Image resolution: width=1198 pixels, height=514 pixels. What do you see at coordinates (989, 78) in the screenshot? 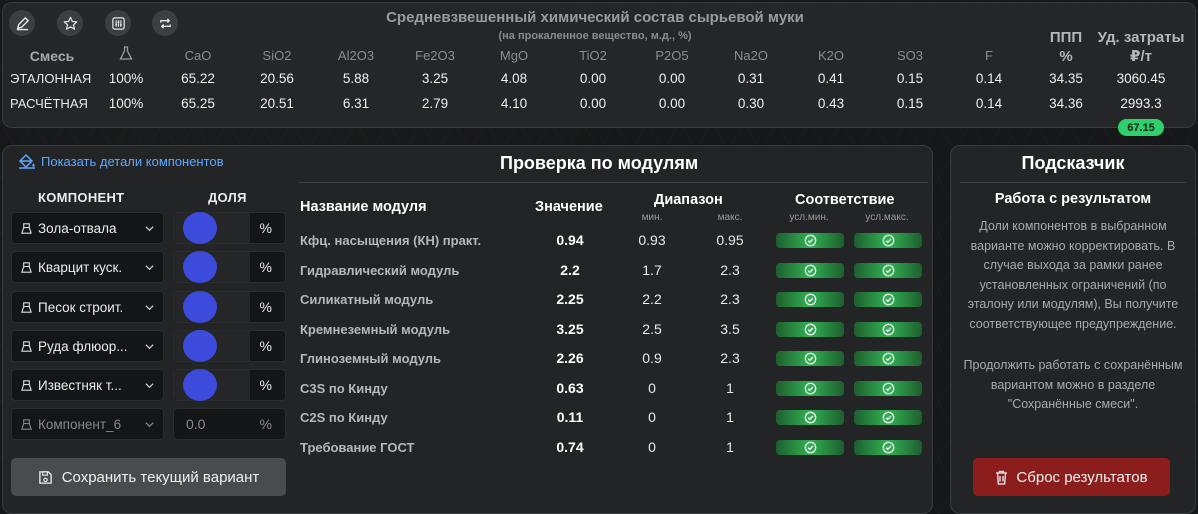
I see `cell: 0.14` at bounding box center [989, 78].